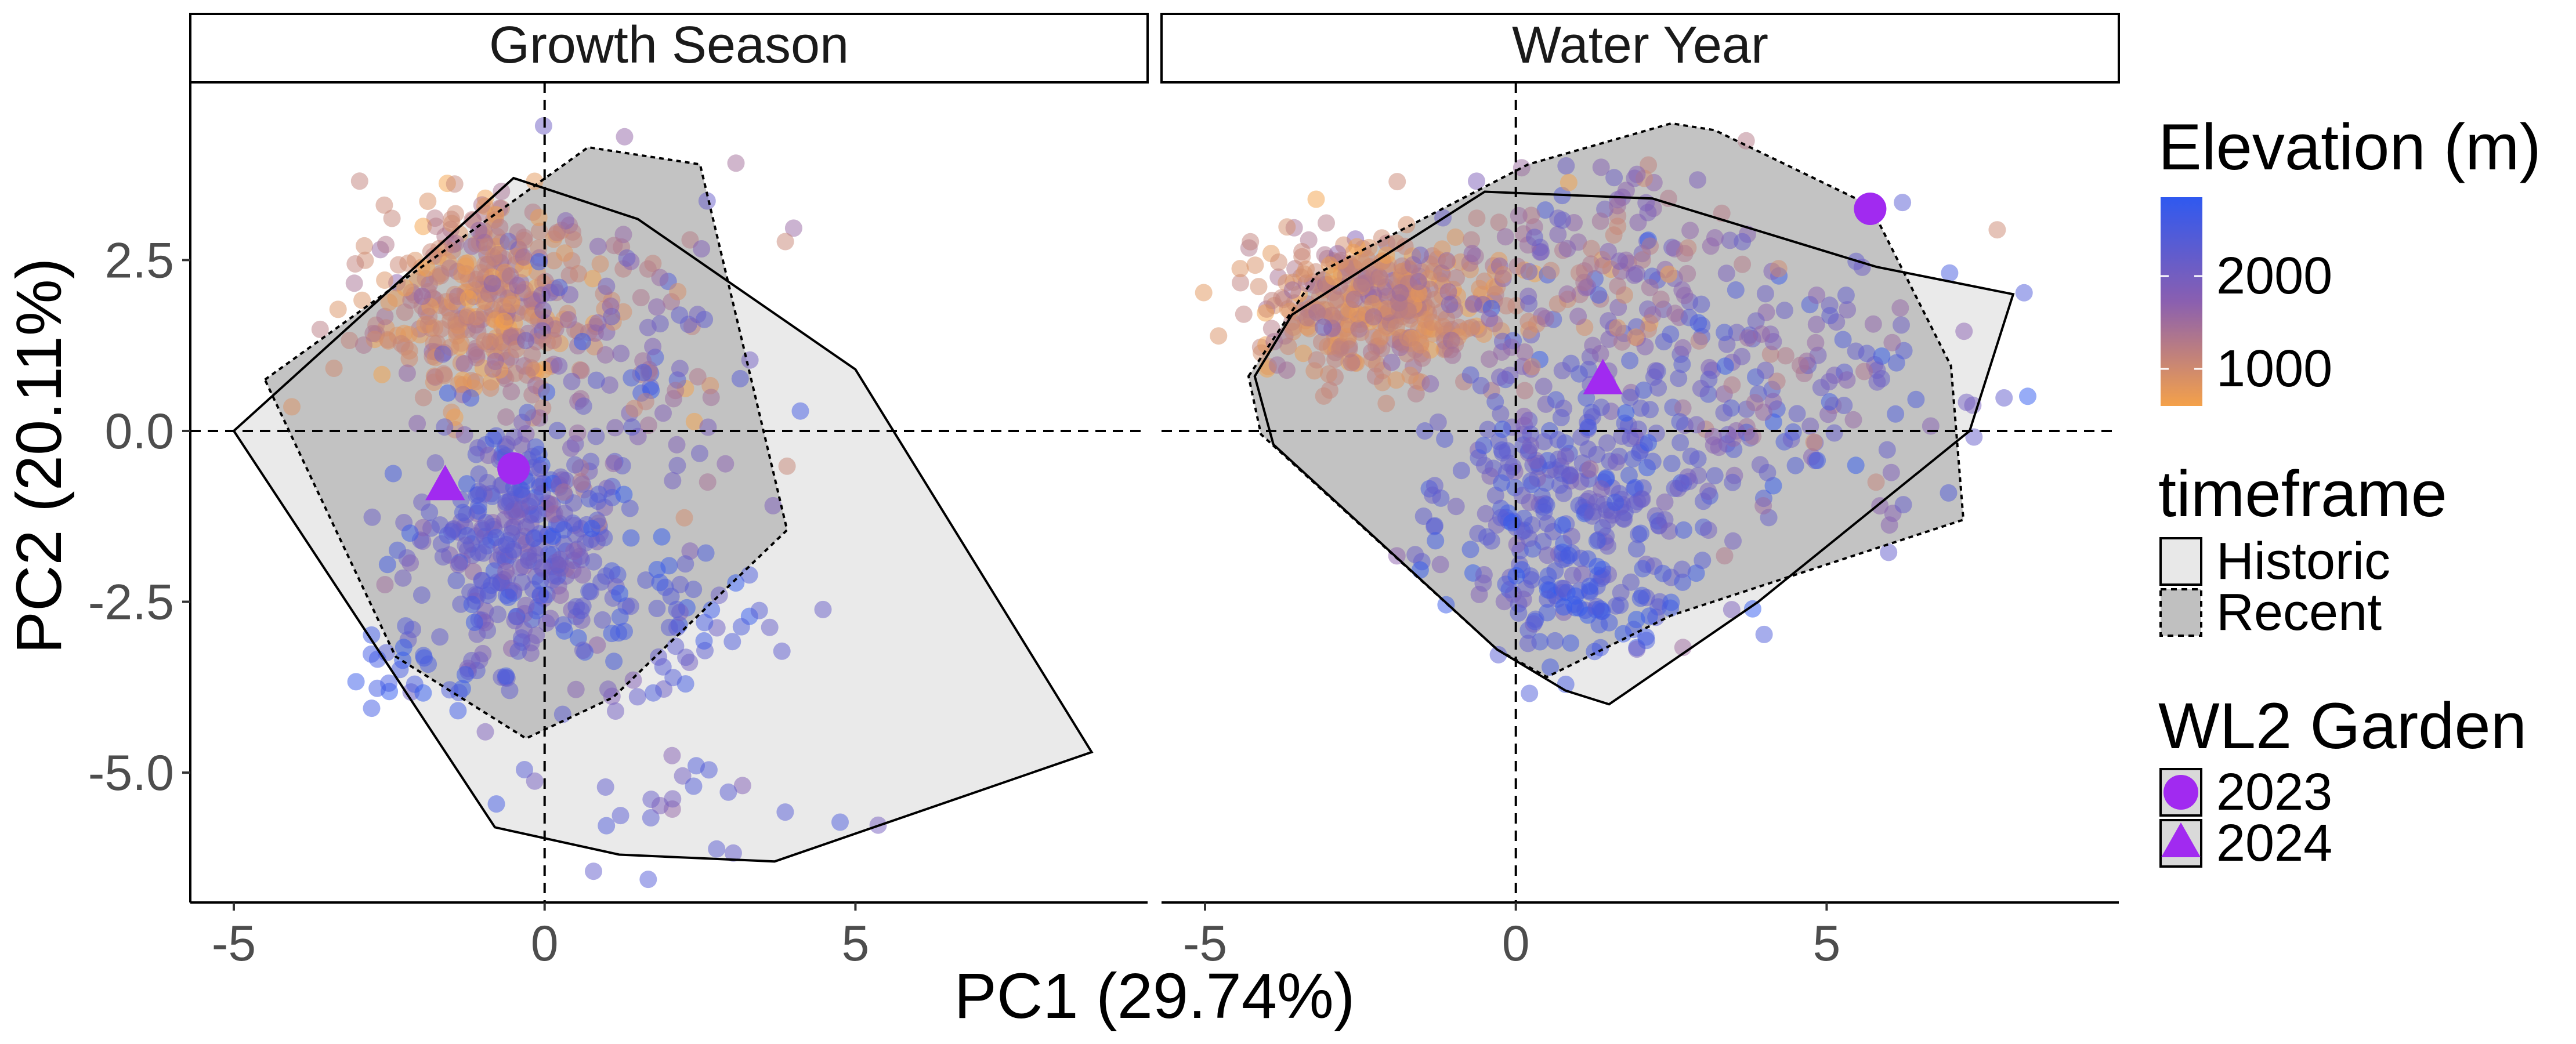 The height and width of the screenshot is (1044, 2576). What do you see at coordinates (2274, 792) in the screenshot?
I see `legend-label-2023: 2023` at bounding box center [2274, 792].